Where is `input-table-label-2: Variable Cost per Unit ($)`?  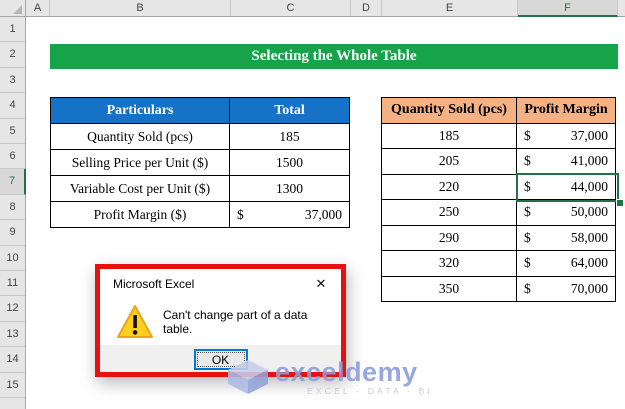 input-table-label-2: Variable Cost per Unit ($) is located at coordinates (140, 189).